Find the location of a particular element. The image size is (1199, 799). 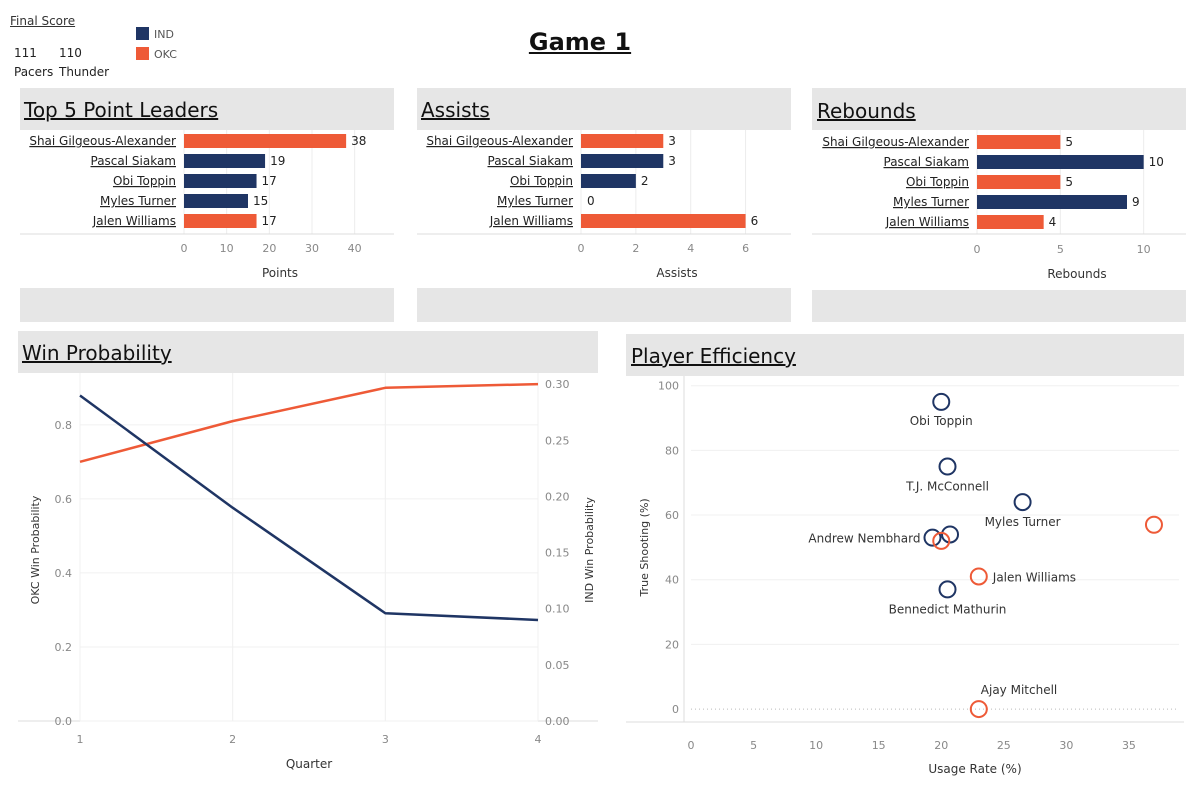

x-tick-label: 5 is located at coordinates (1060, 249).